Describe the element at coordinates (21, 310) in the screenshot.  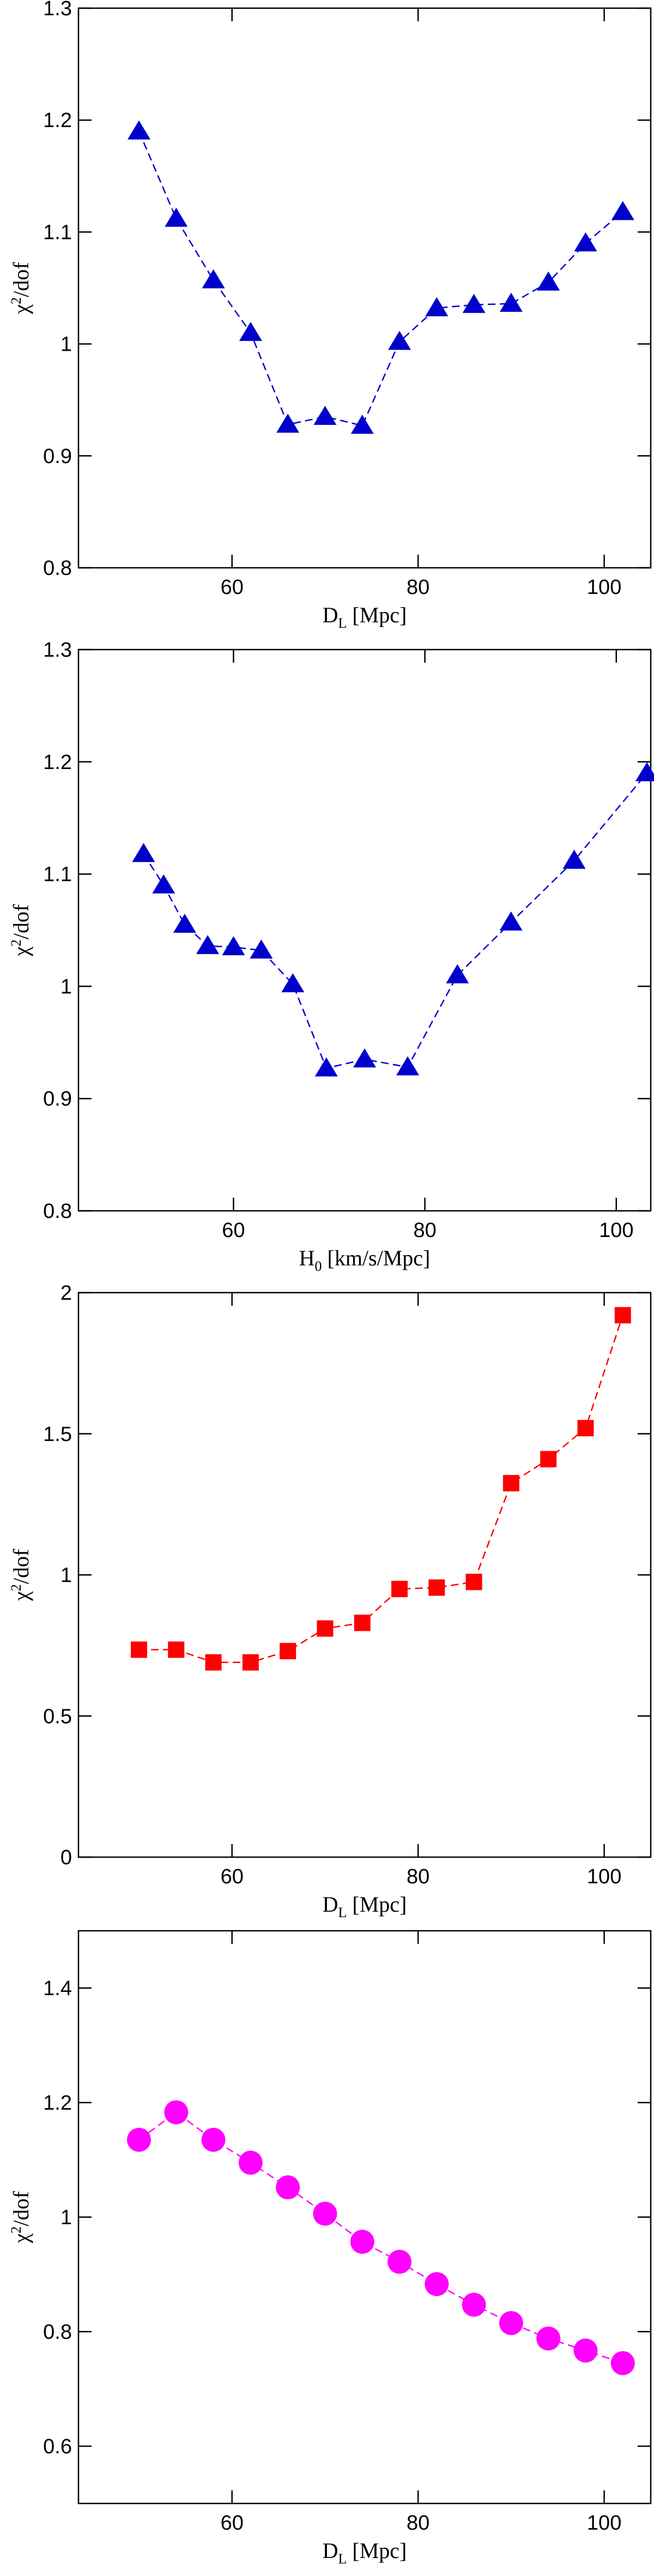
I see `y-label-part: χ` at that location.